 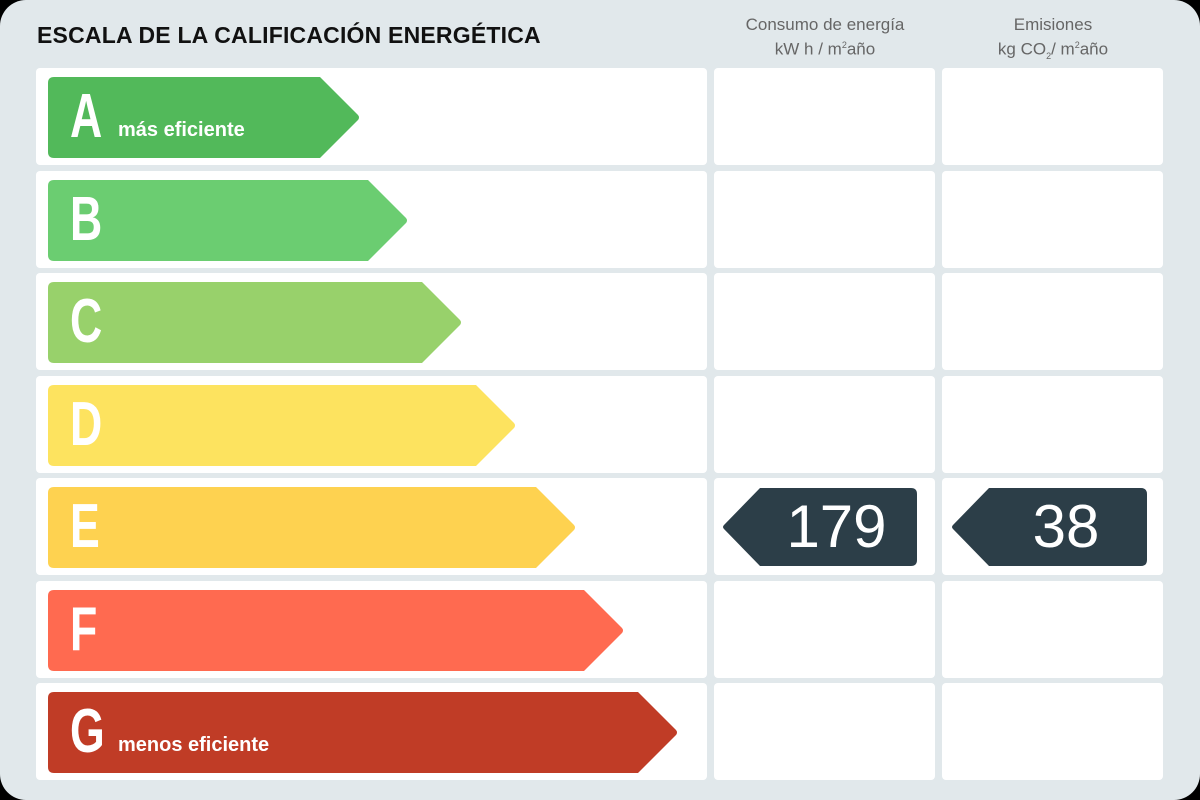 I want to click on rating-letter: C, so click(x=86, y=321).